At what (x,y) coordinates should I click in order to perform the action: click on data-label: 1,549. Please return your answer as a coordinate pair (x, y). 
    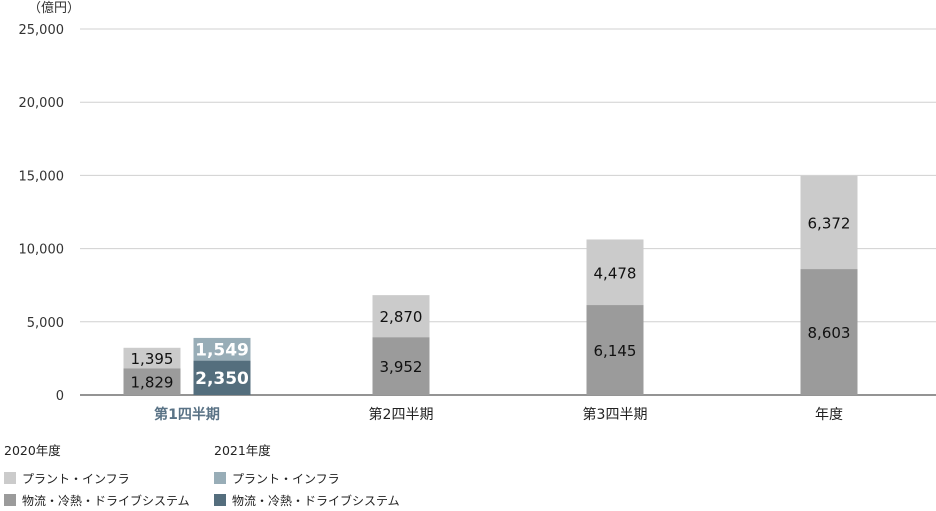
    Looking at the image, I should click on (222, 350).